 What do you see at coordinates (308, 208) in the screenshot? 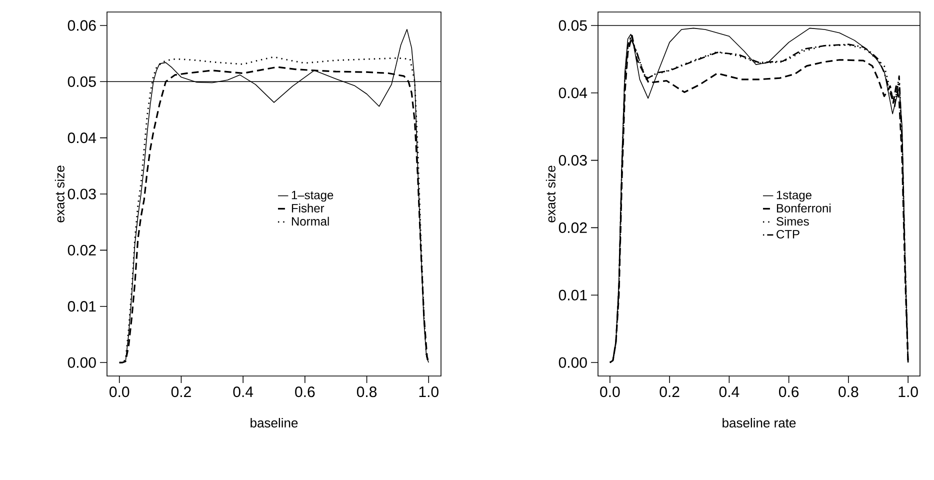
I see `legend-label: Fisher` at bounding box center [308, 208].